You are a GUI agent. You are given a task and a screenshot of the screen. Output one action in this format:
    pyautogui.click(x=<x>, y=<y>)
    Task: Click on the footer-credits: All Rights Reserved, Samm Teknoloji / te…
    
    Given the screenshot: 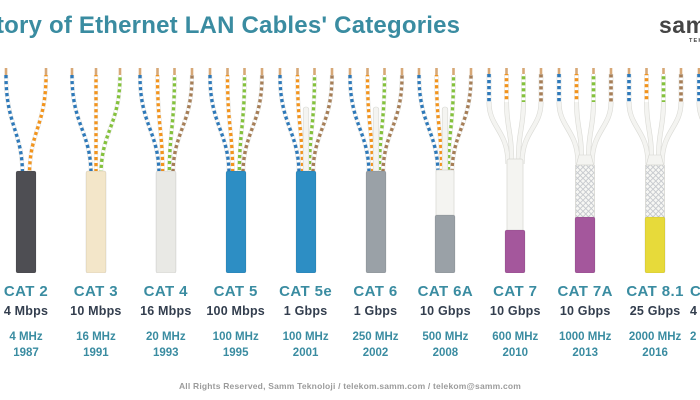 What is the action you would take?
    pyautogui.click(x=350, y=386)
    